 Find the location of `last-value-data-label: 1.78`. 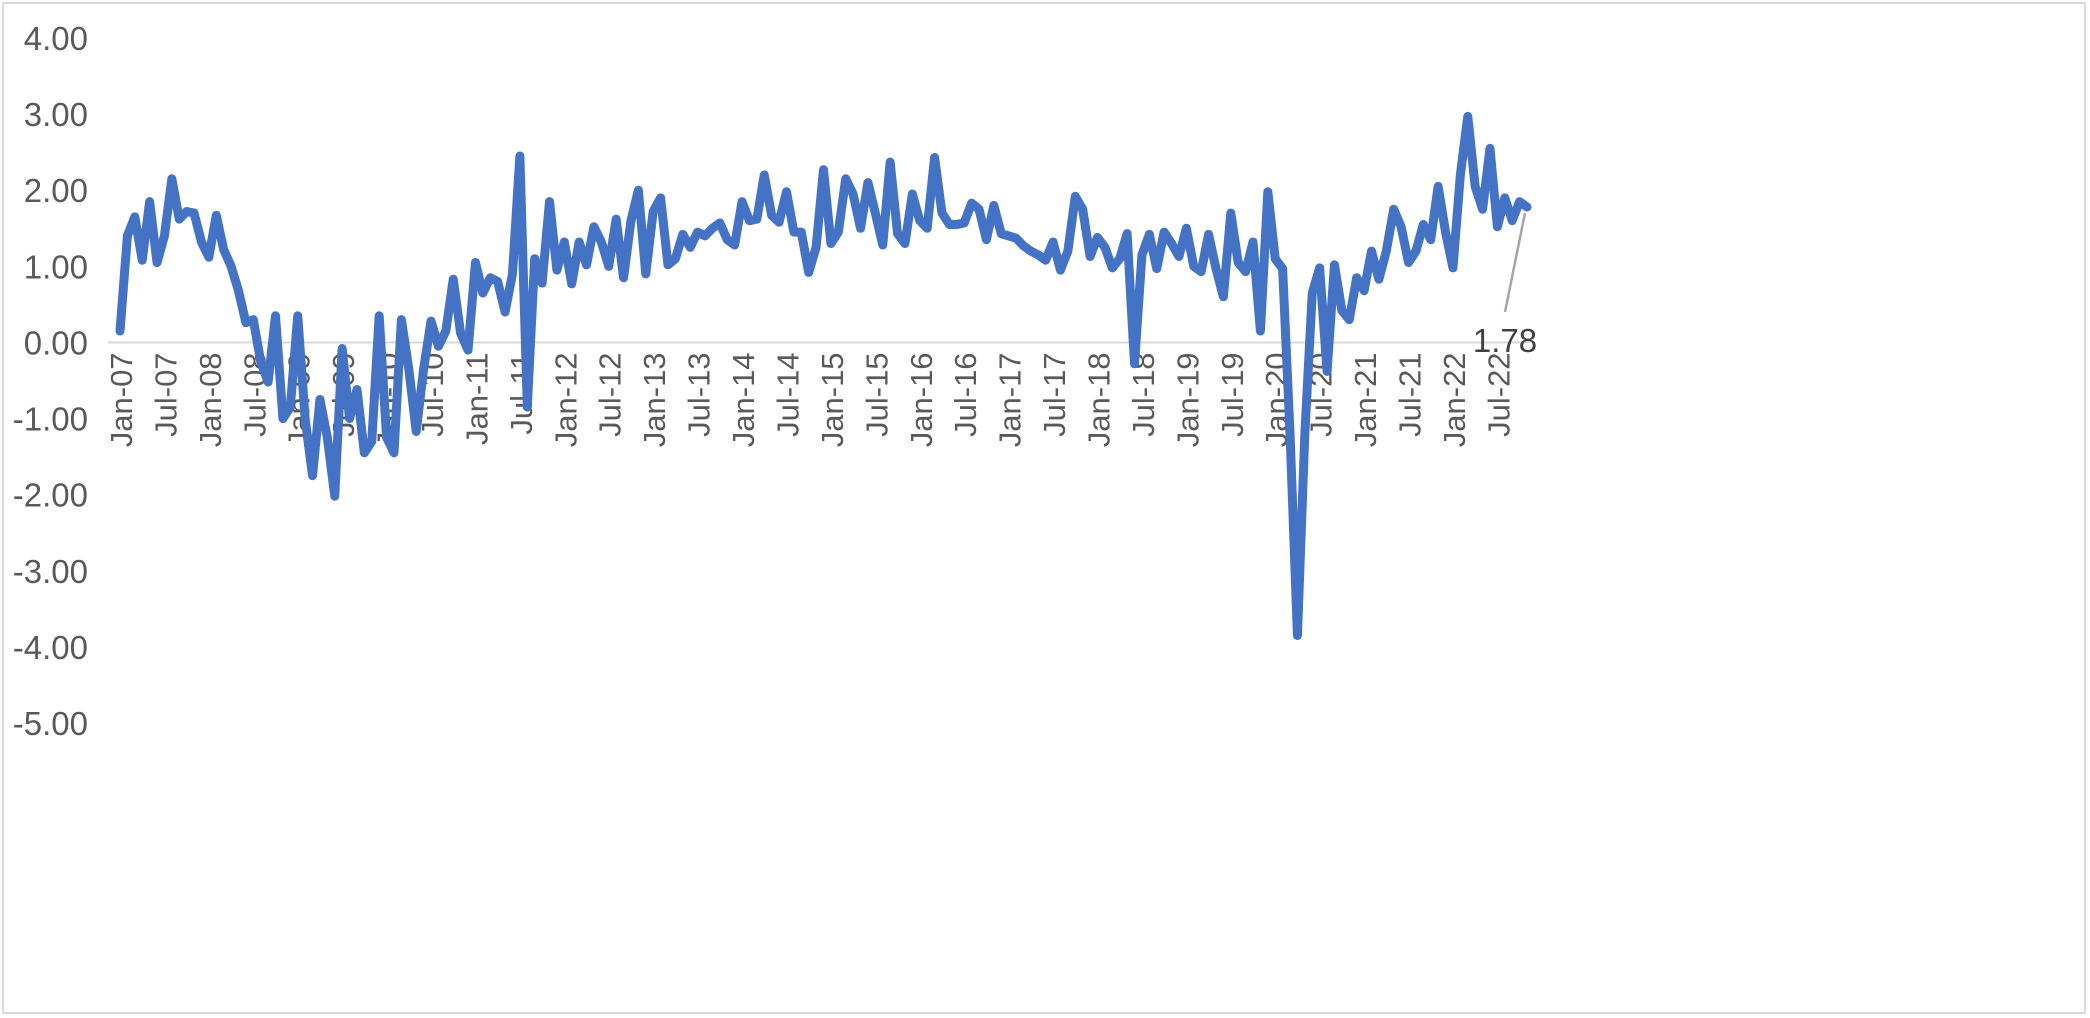

last-value-data-label: 1.78 is located at coordinates (1505, 340).